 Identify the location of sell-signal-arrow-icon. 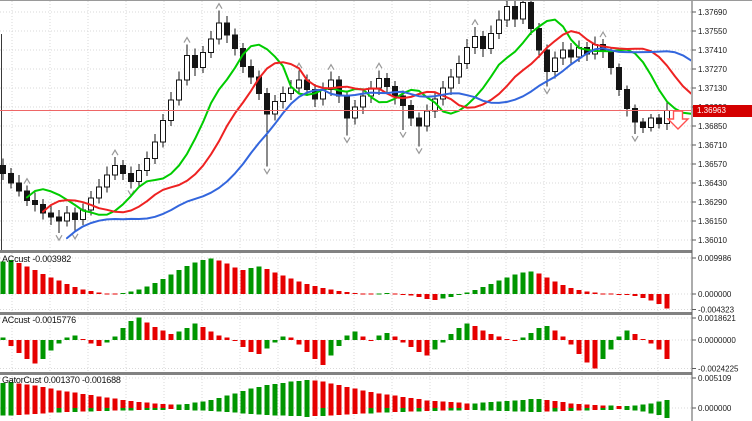
(678, 120).